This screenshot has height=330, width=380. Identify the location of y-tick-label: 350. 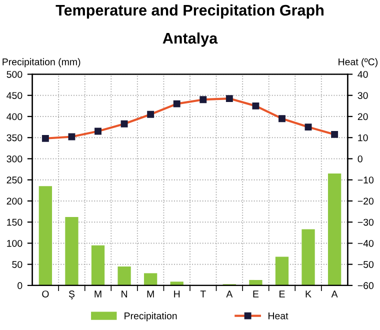
(14, 138).